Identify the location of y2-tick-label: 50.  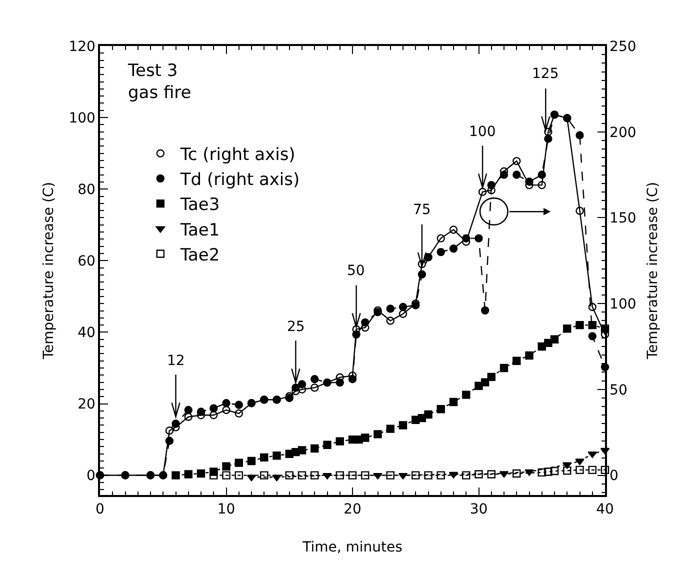
(619, 390).